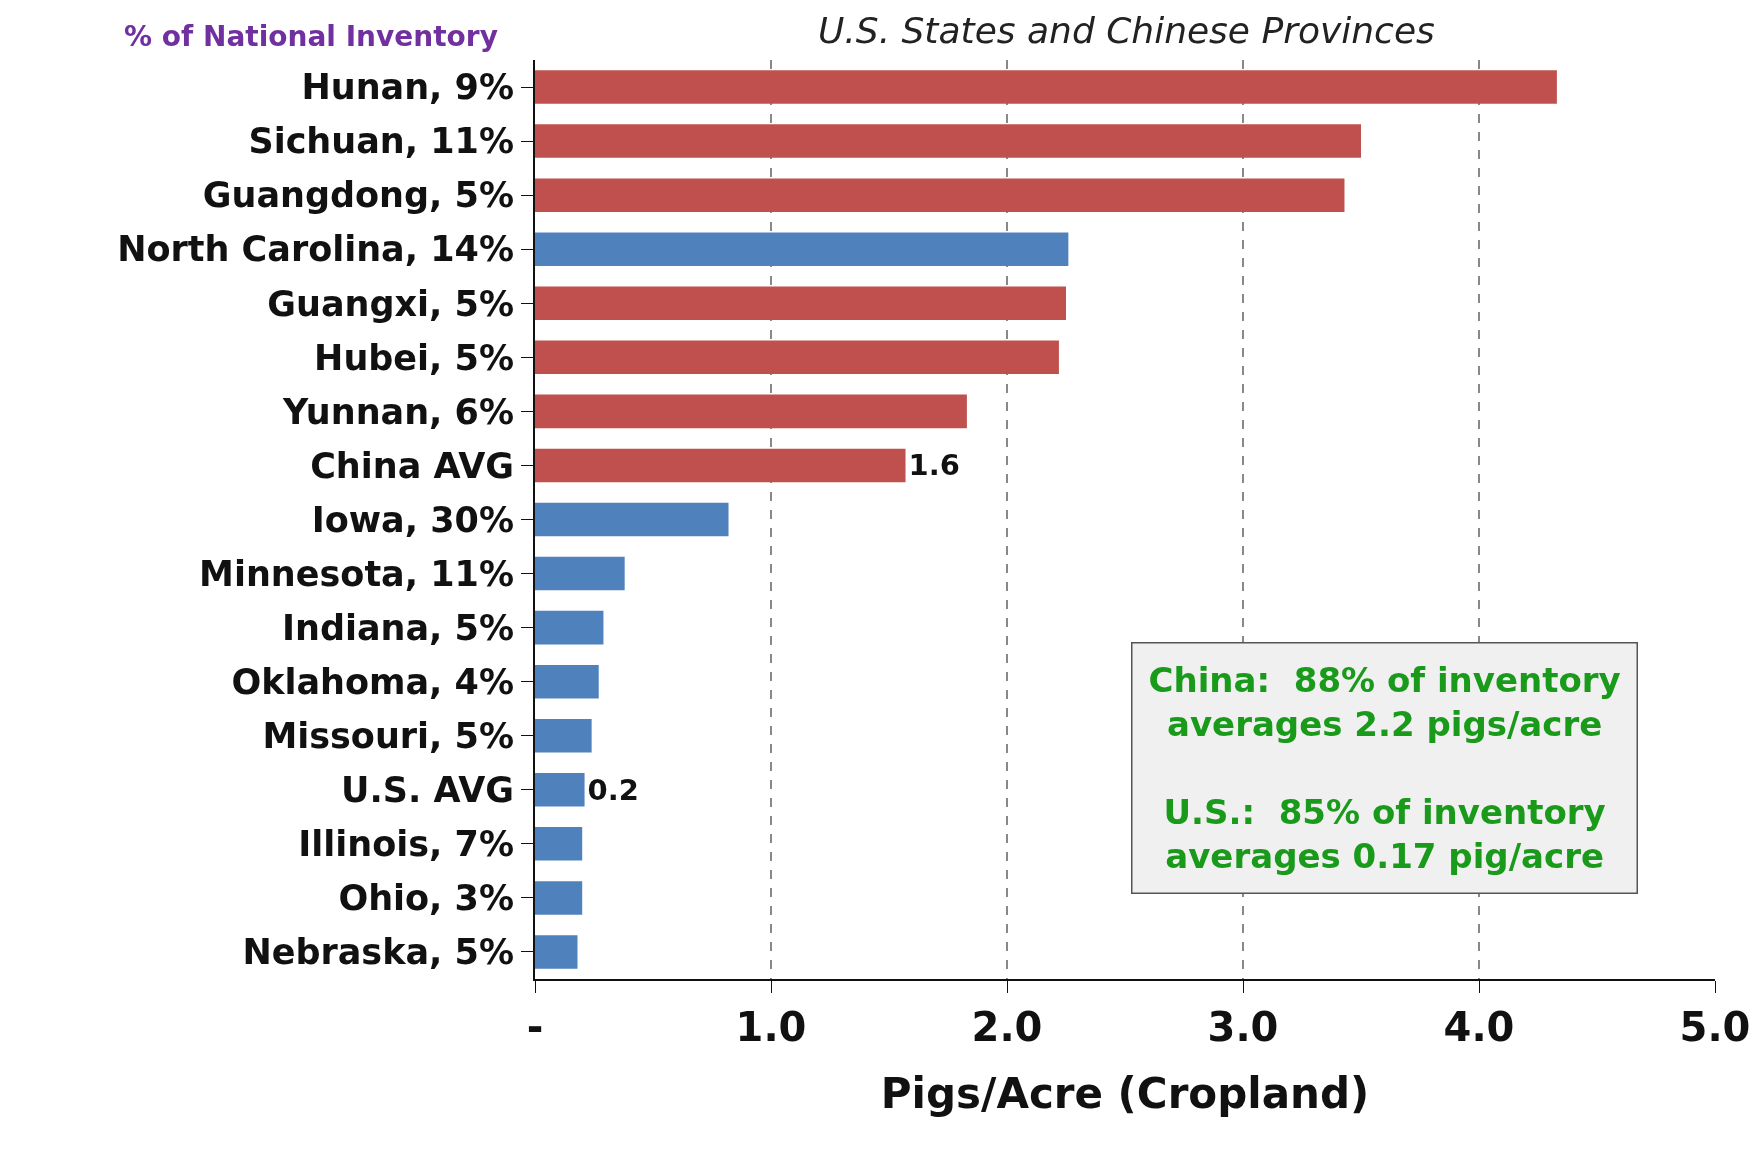  Describe the element at coordinates (407, 87) in the screenshot. I see `y-tick-label: Hunan, 9%` at that location.